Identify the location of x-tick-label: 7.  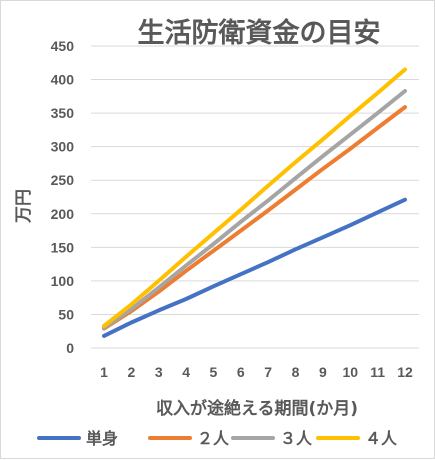
(268, 372).